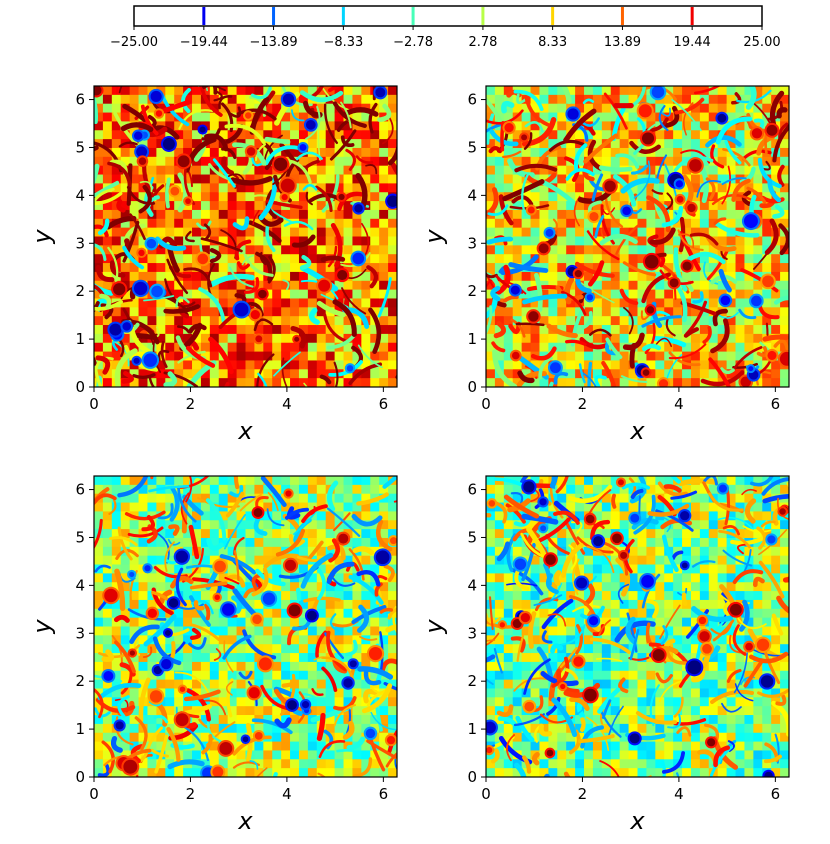 The height and width of the screenshot is (844, 830). What do you see at coordinates (448, 16) in the screenshot?
I see `colorbar-frame` at bounding box center [448, 16].